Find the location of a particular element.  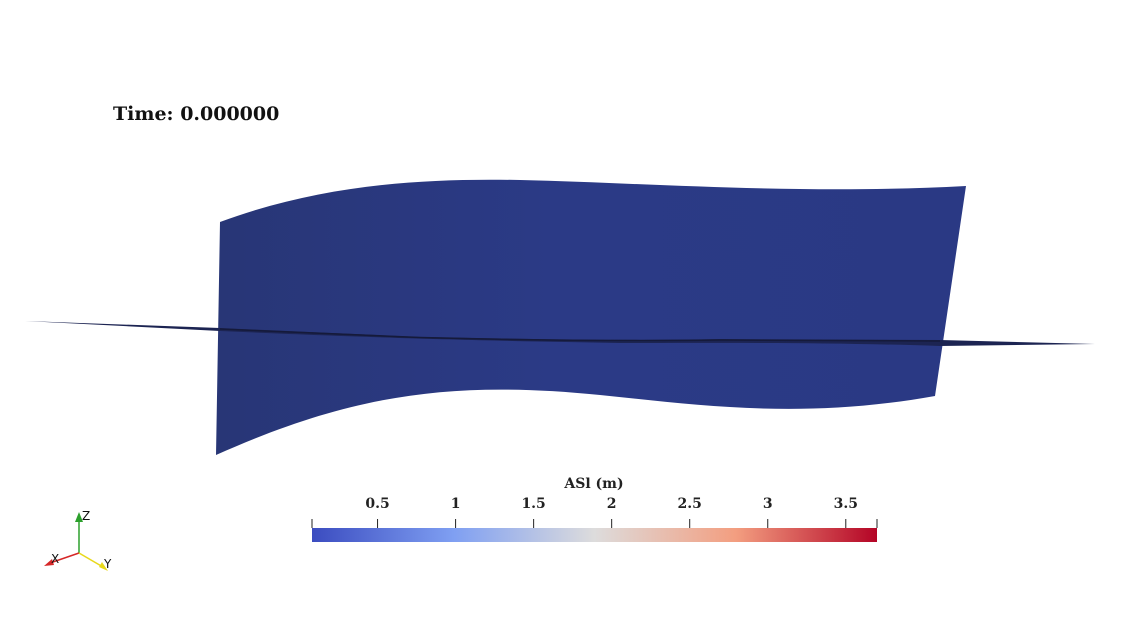

colorbar-tick-label: 1.5 is located at coordinates (533, 504).